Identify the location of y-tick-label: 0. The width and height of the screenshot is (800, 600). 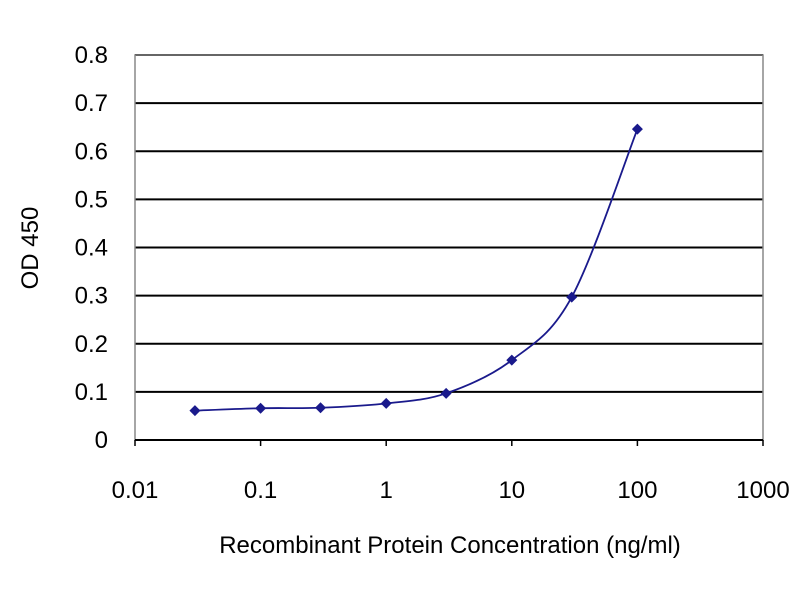
(101, 440).